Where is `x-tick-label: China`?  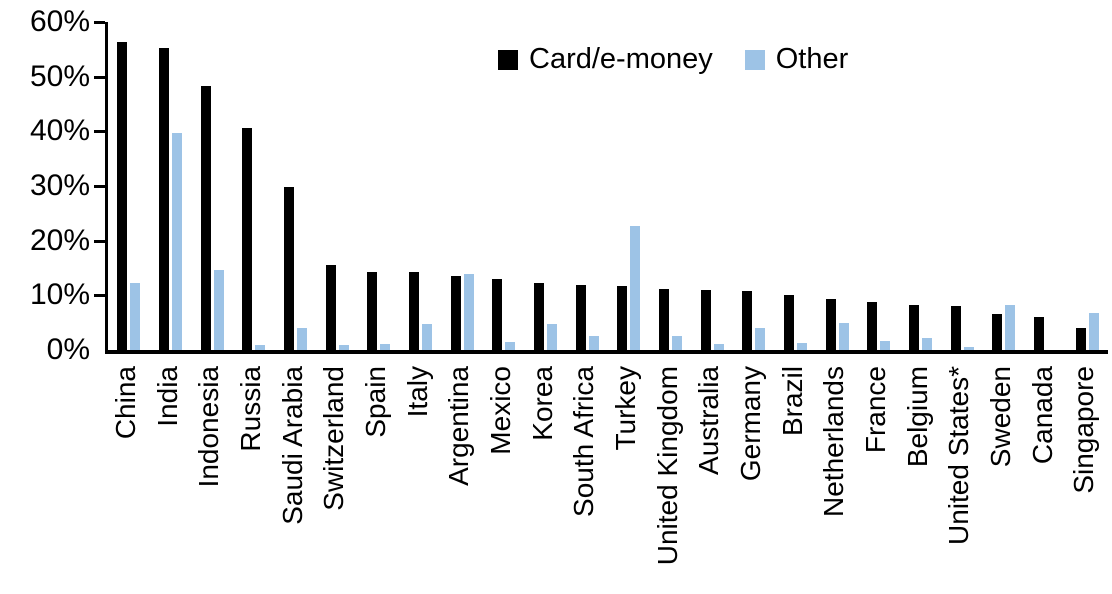
x-tick-label: China is located at coordinates (125, 403).